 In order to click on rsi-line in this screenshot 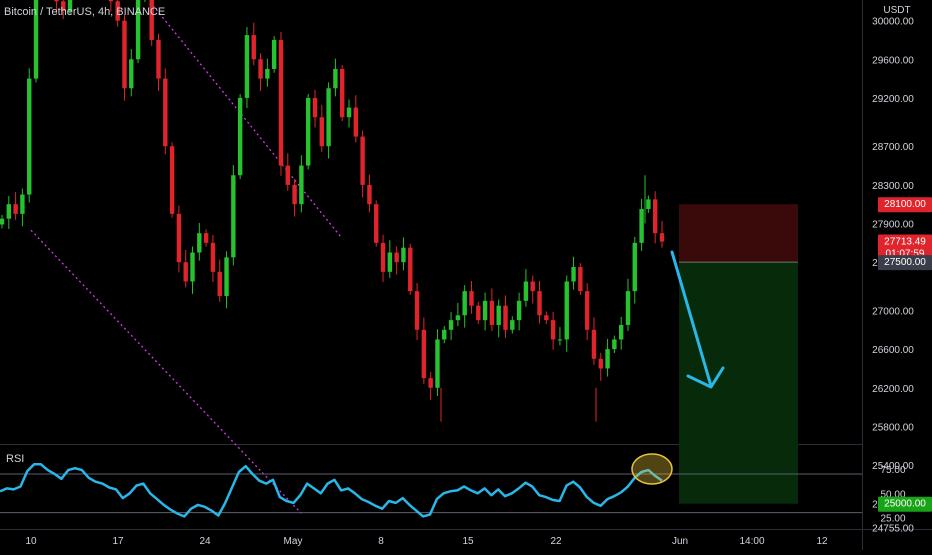, I will do `click(331, 490)`.